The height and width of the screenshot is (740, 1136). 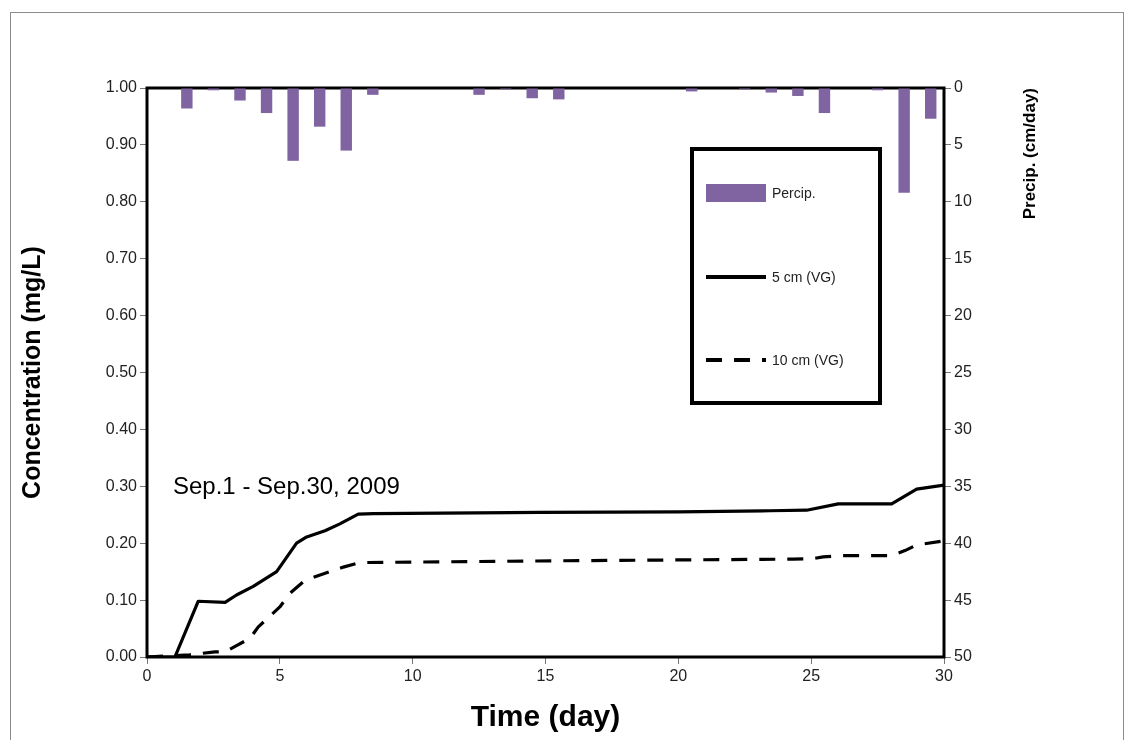 I want to click on y-tick-label: 0.90, so click(x=121, y=144).